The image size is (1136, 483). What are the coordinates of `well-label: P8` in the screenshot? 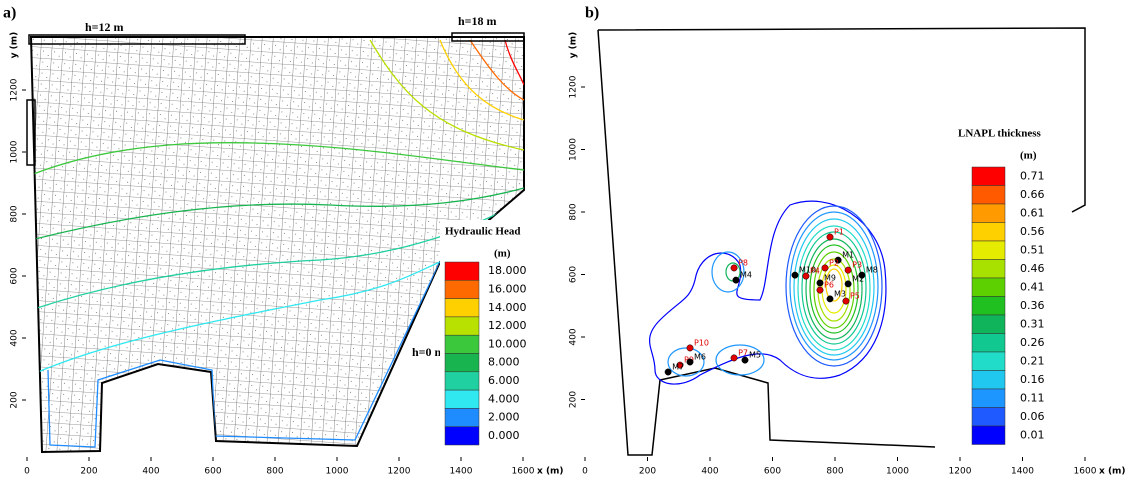 It's located at (743, 262).